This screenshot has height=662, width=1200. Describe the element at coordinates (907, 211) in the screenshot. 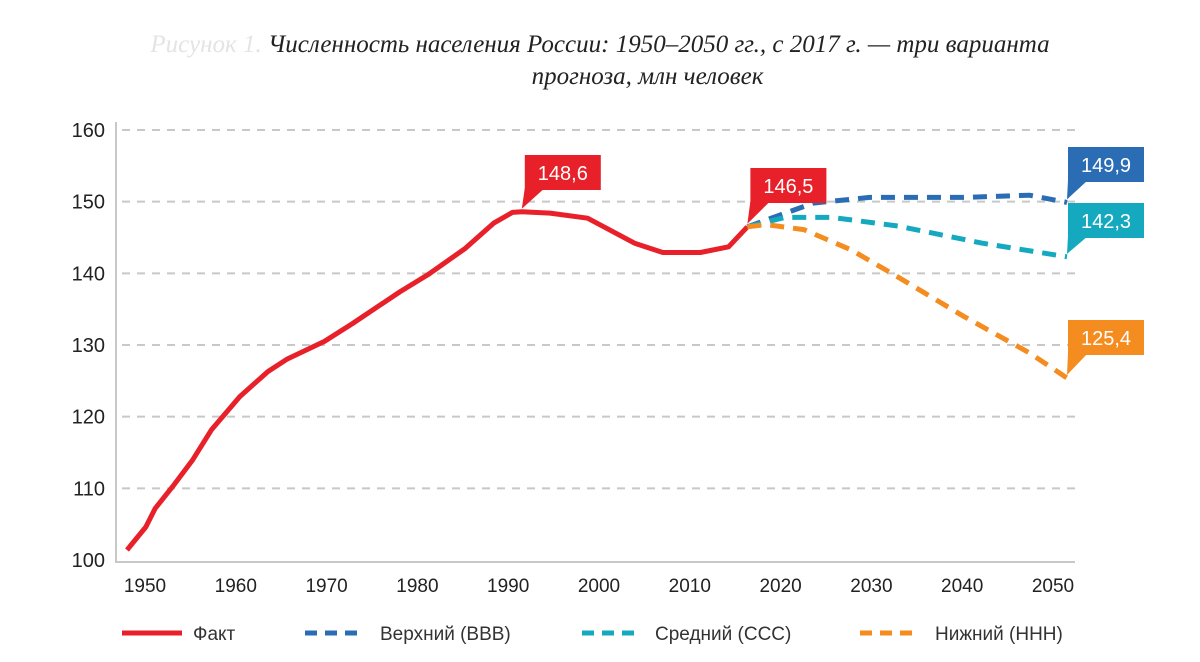

I see `series-line-верхний` at that location.